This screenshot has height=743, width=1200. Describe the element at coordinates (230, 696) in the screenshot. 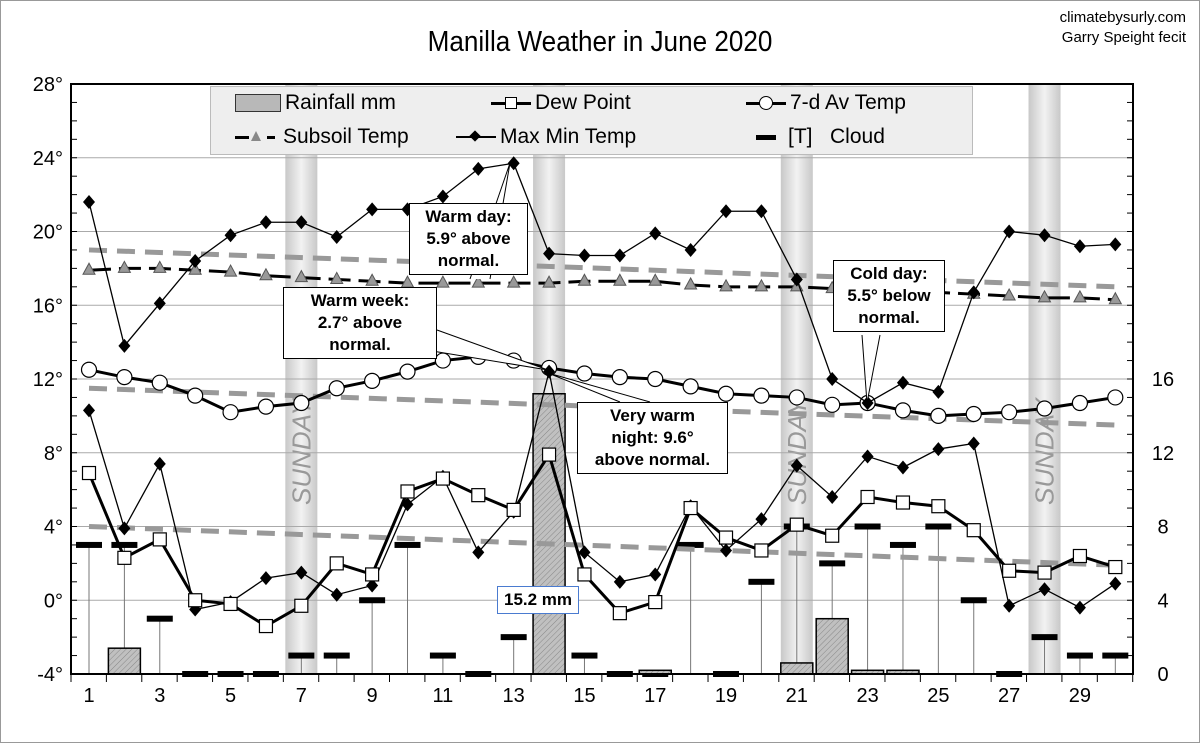

I see `x-tick-label: 5` at that location.